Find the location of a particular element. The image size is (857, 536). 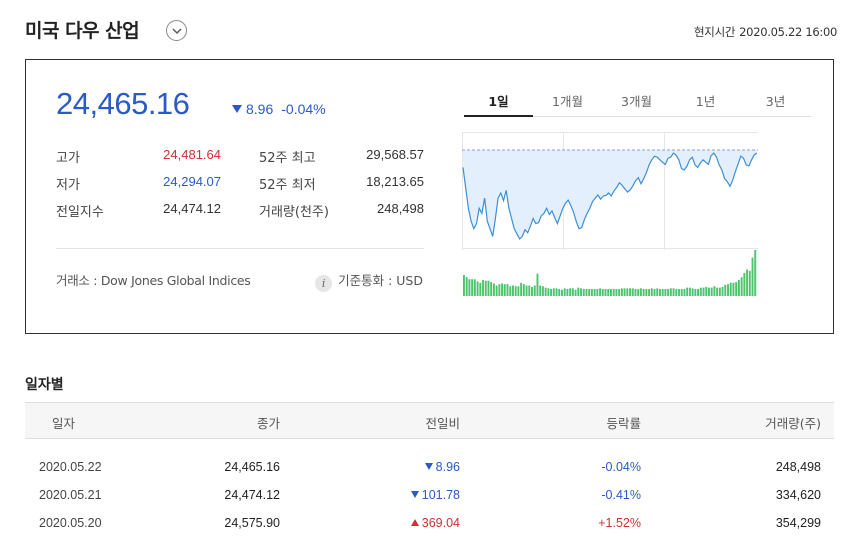

table-row: 2020.05.21 24,474.12 101.78 -0.41% 334,620 is located at coordinates (429, 495).